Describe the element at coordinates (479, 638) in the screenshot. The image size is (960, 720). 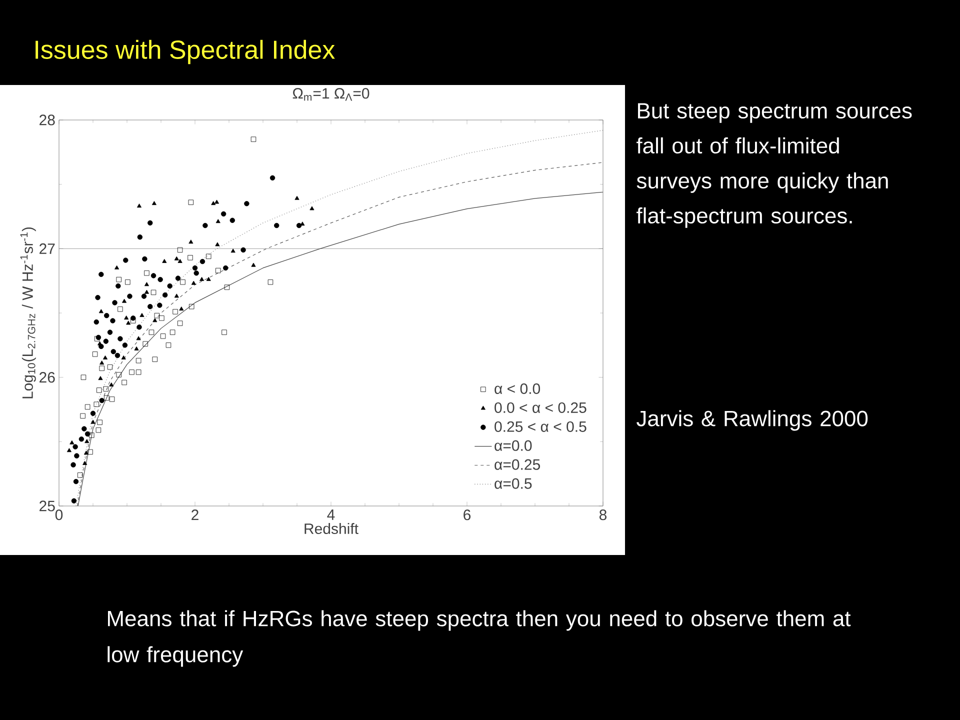
I see `text: Means that if HzRGs have steep spectra then you need to observe them at low frequency` at that location.